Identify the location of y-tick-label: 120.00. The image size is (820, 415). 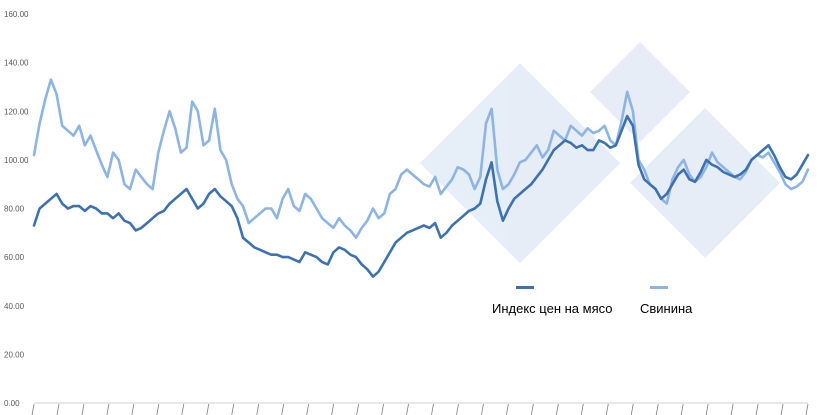
(16, 111).